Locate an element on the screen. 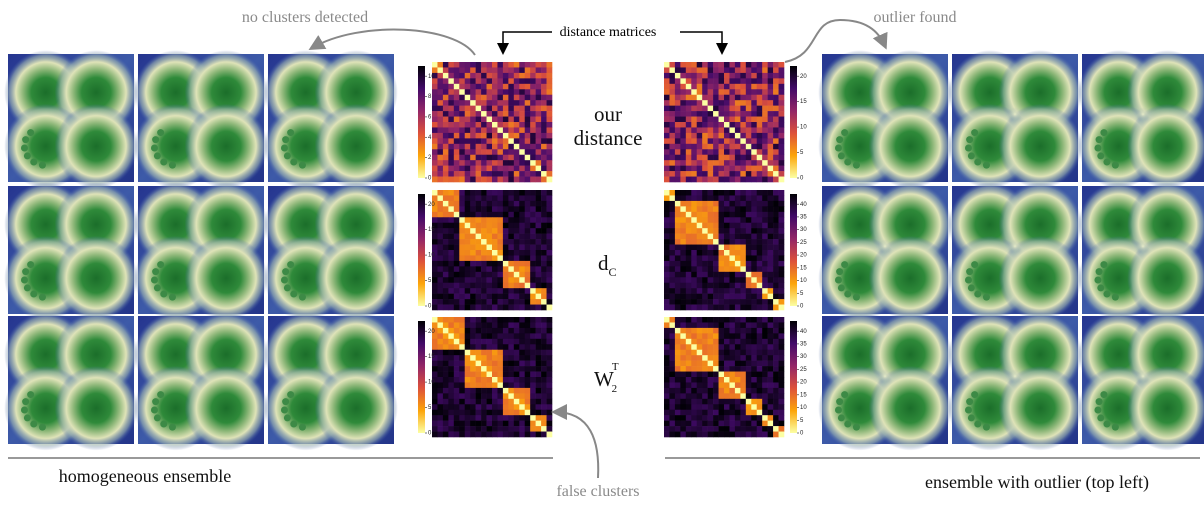 The image size is (1204, 508). tile is located at coordinates (331, 119).